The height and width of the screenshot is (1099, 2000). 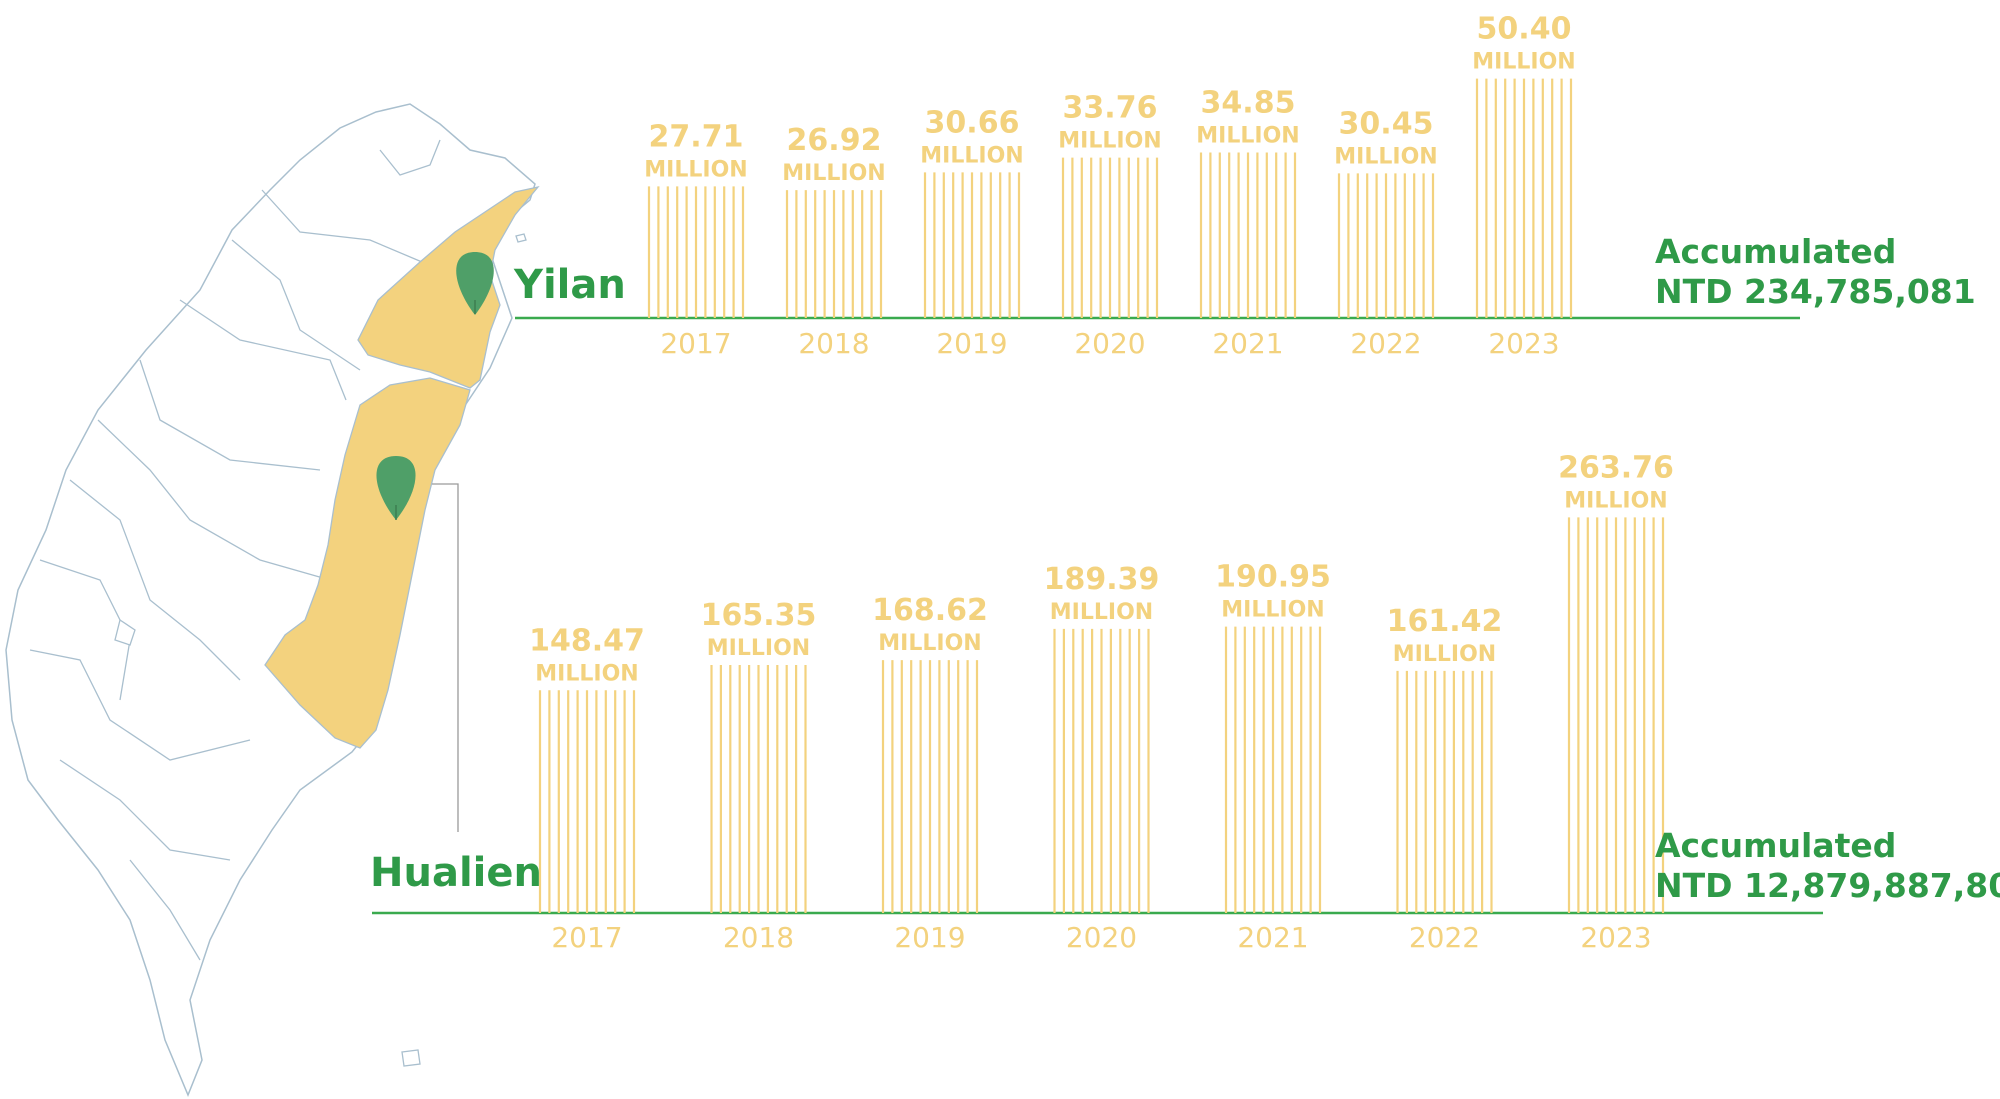 I want to click on data-label-value: 34.85, so click(x=1248, y=102).